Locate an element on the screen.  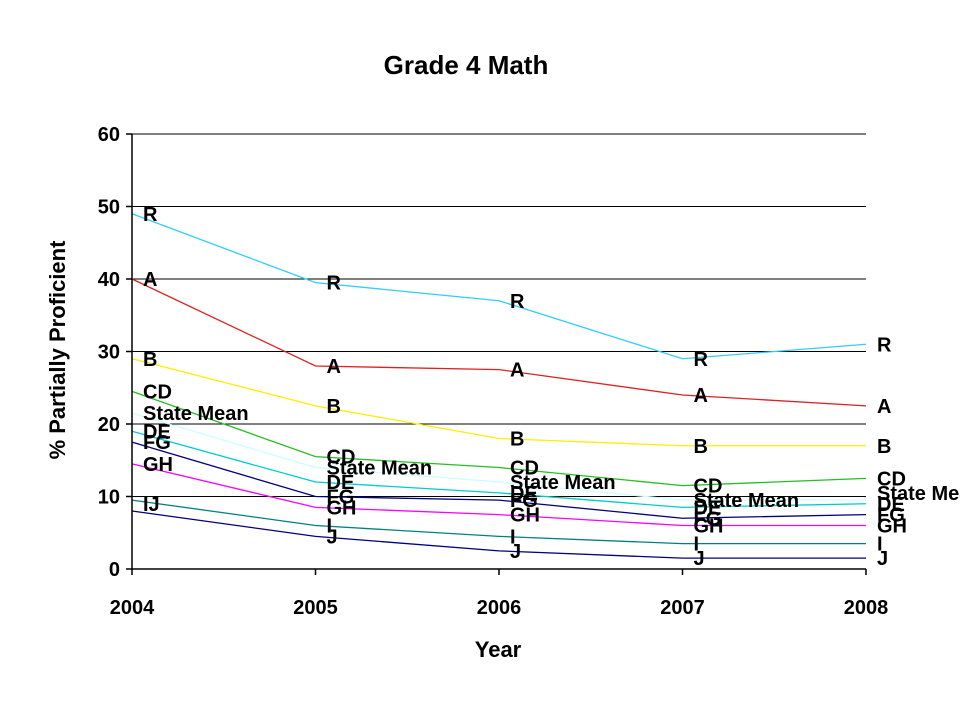
series-line-j is located at coordinates (498, 534).